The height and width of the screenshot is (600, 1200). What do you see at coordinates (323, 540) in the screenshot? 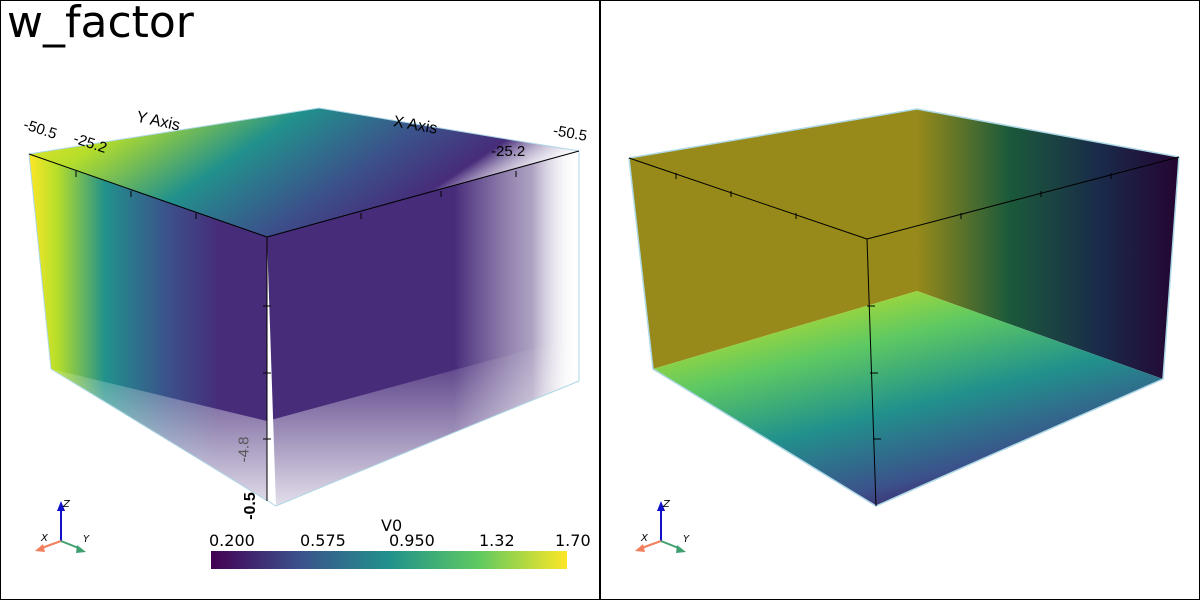
I see `colorbar-tick-1: 0.575` at bounding box center [323, 540].